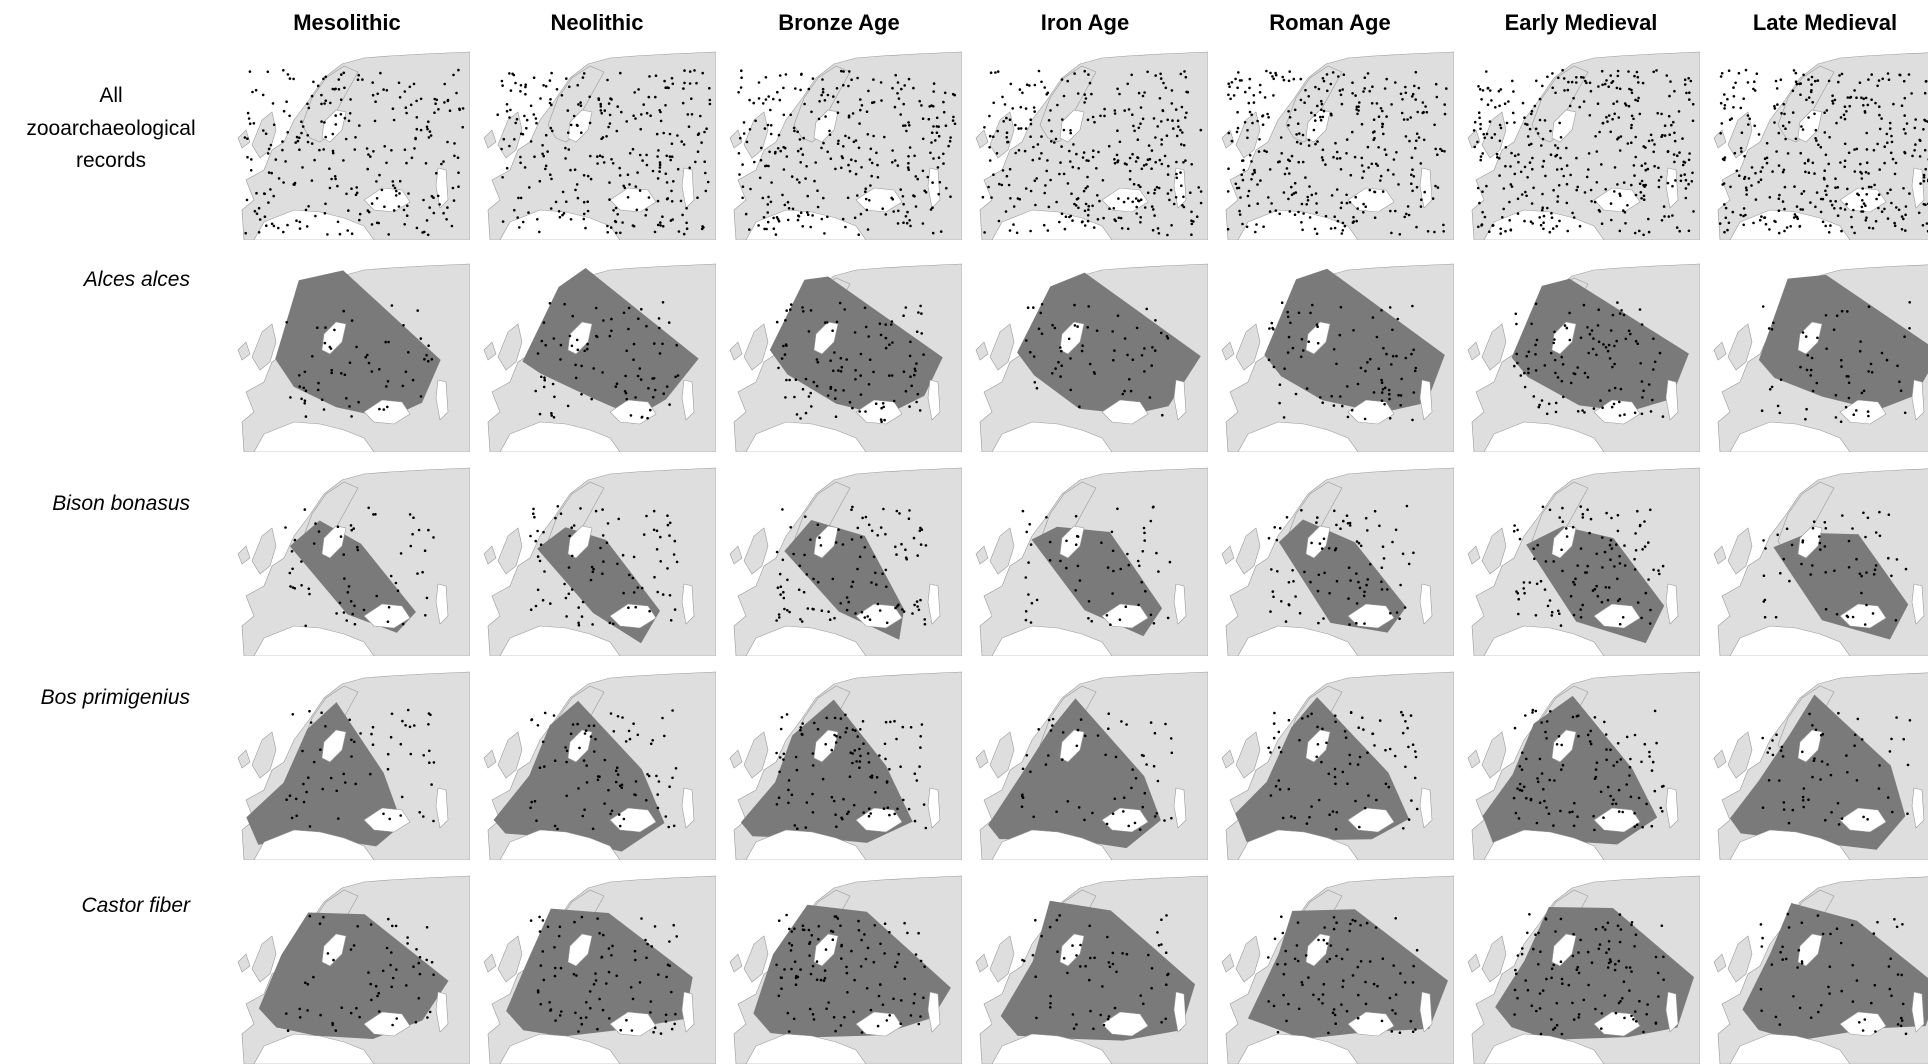  I want to click on period-header: Mesolithic, so click(347, 23).